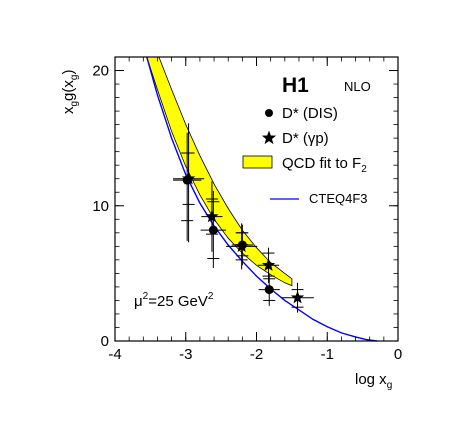 The width and height of the screenshot is (454, 425). Describe the element at coordinates (243, 218) in the screenshot. I see `data-points-layer` at that location.